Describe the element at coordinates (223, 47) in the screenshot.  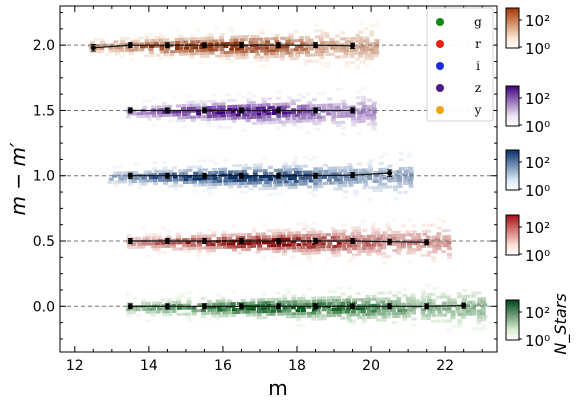
I see `series-y` at that location.